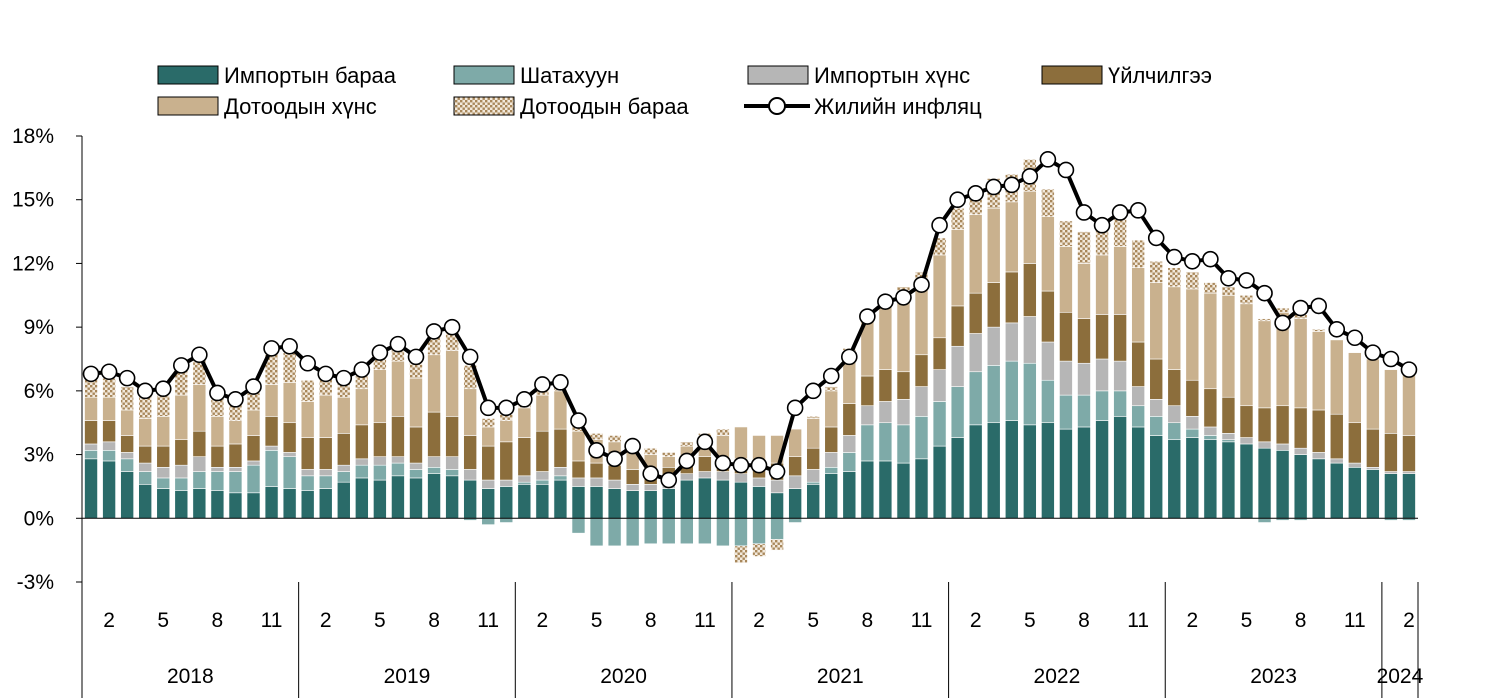  Describe the element at coordinates (922, 620) in the screenshot. I see `x-tick-month: 11` at that location.